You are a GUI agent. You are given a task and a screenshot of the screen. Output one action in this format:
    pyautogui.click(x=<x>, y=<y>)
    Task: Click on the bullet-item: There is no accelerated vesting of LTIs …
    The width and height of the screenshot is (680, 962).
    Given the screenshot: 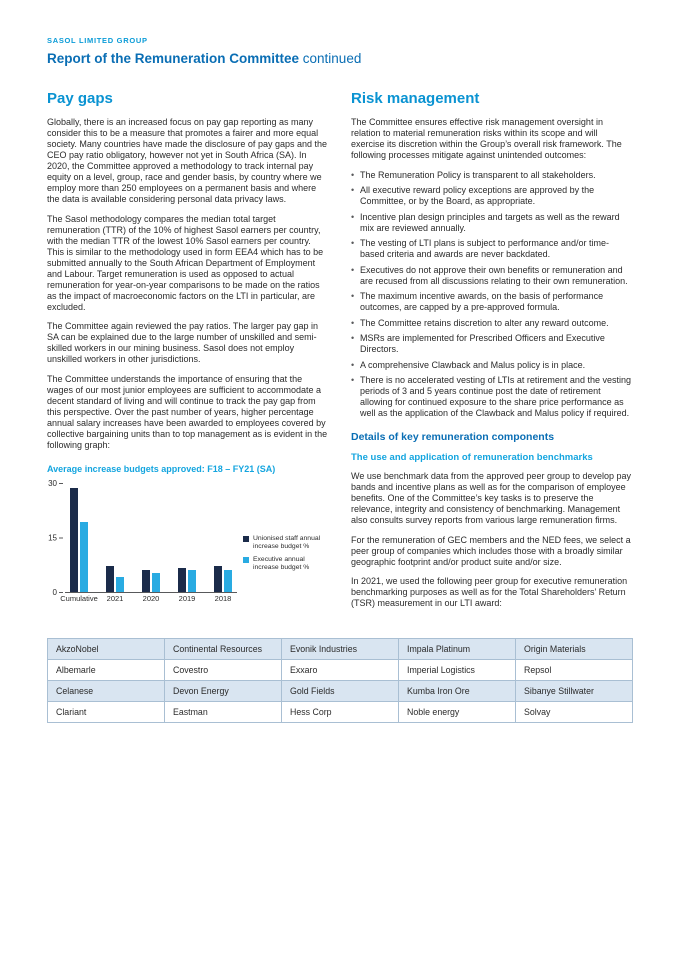 What is the action you would take?
    pyautogui.click(x=492, y=397)
    